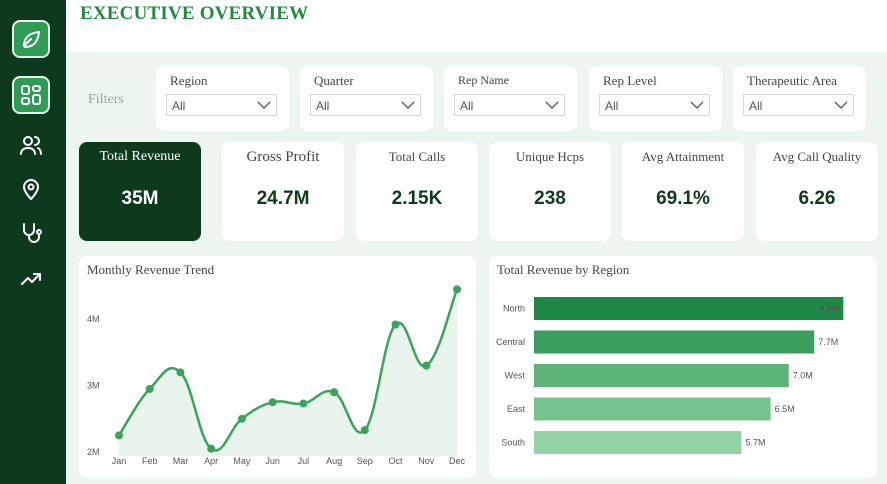  I want to click on bar-value-label: 7.0M, so click(803, 376).